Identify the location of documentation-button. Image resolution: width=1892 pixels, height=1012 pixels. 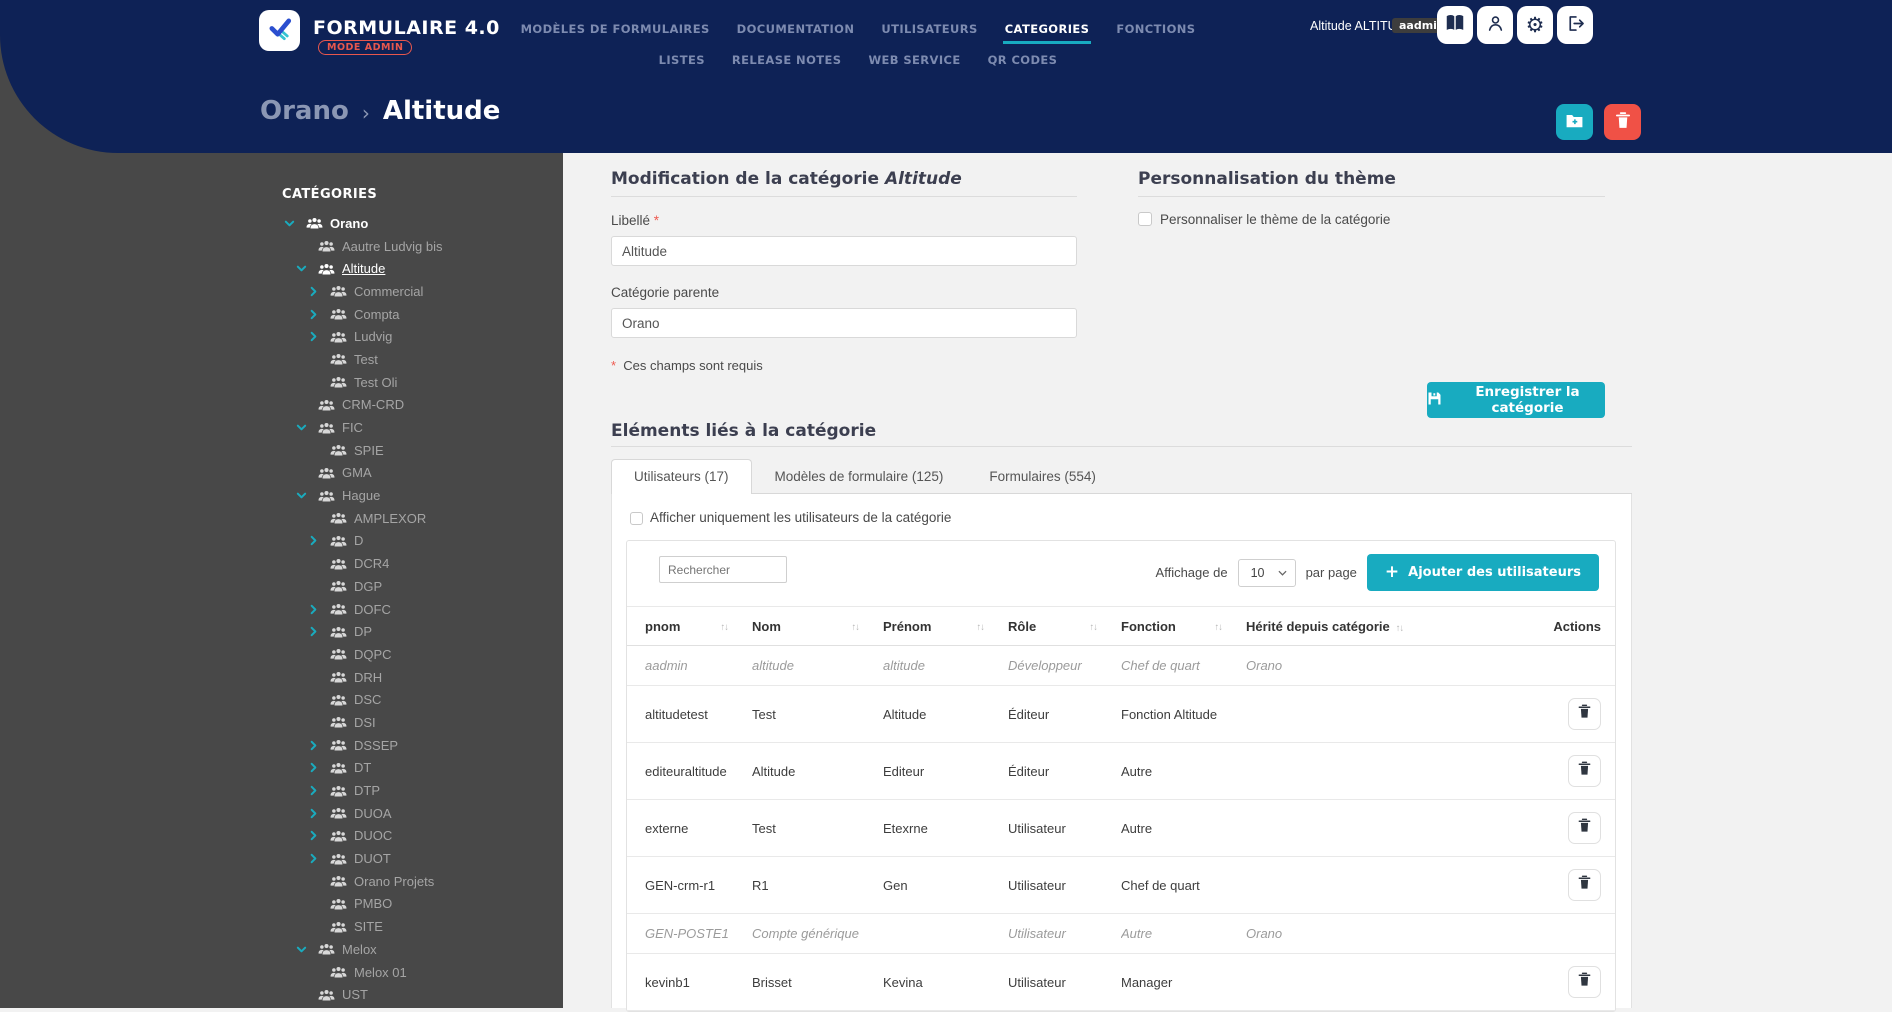
(1455, 25).